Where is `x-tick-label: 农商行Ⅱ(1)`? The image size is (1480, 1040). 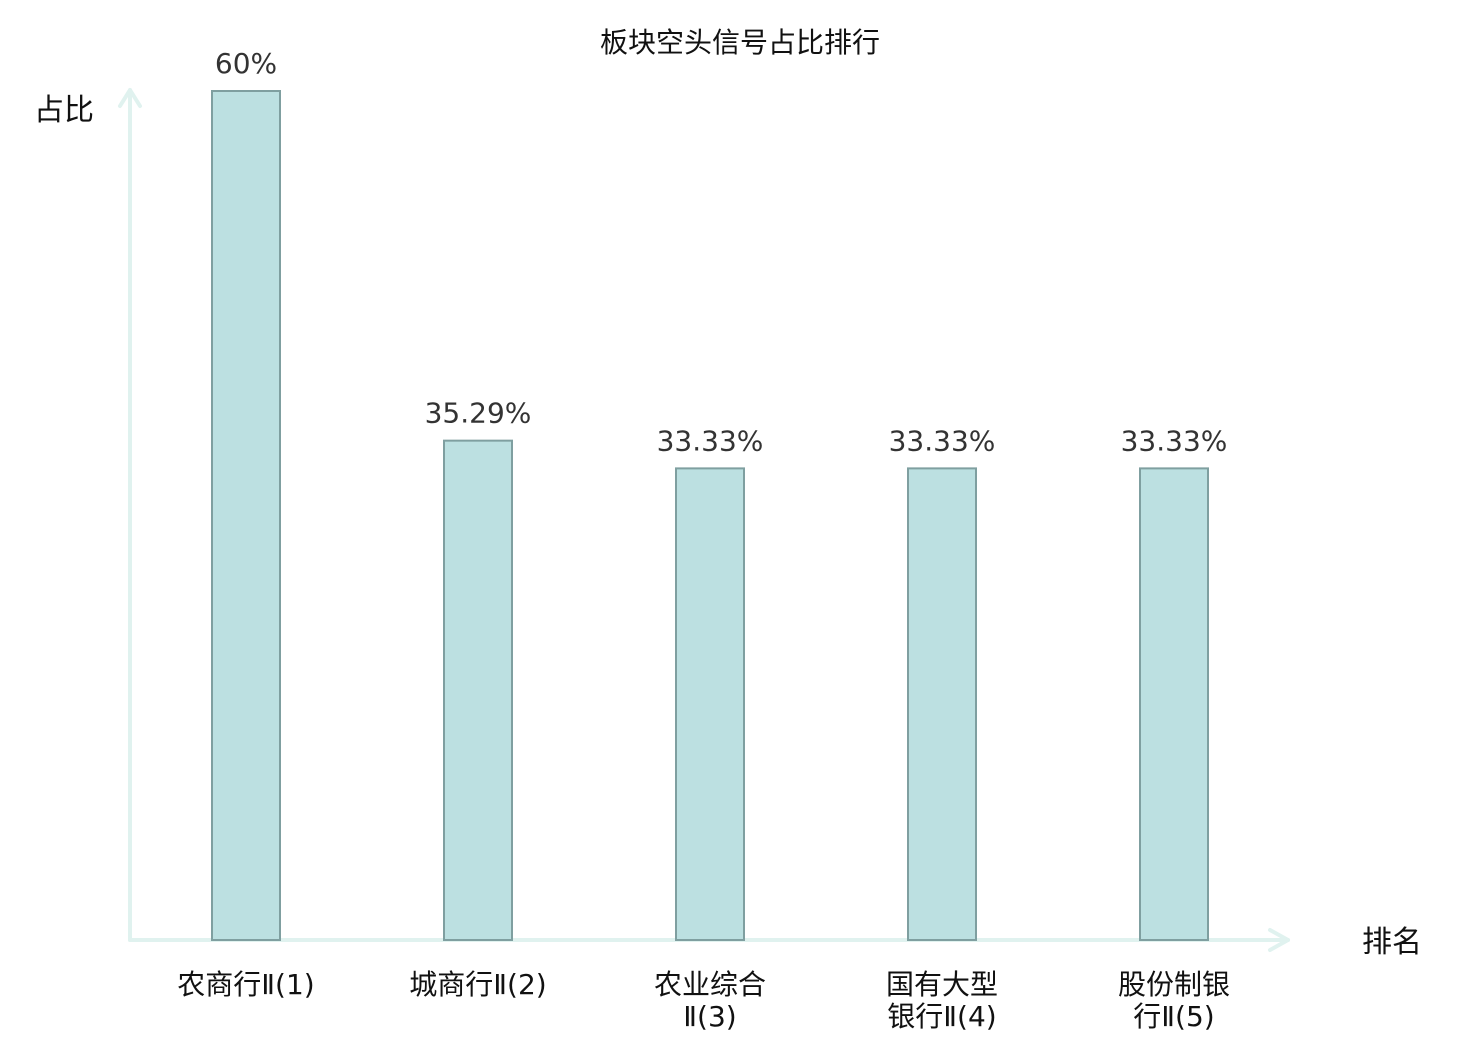
x-tick-label: 农商行Ⅱ(1) is located at coordinates (245, 984).